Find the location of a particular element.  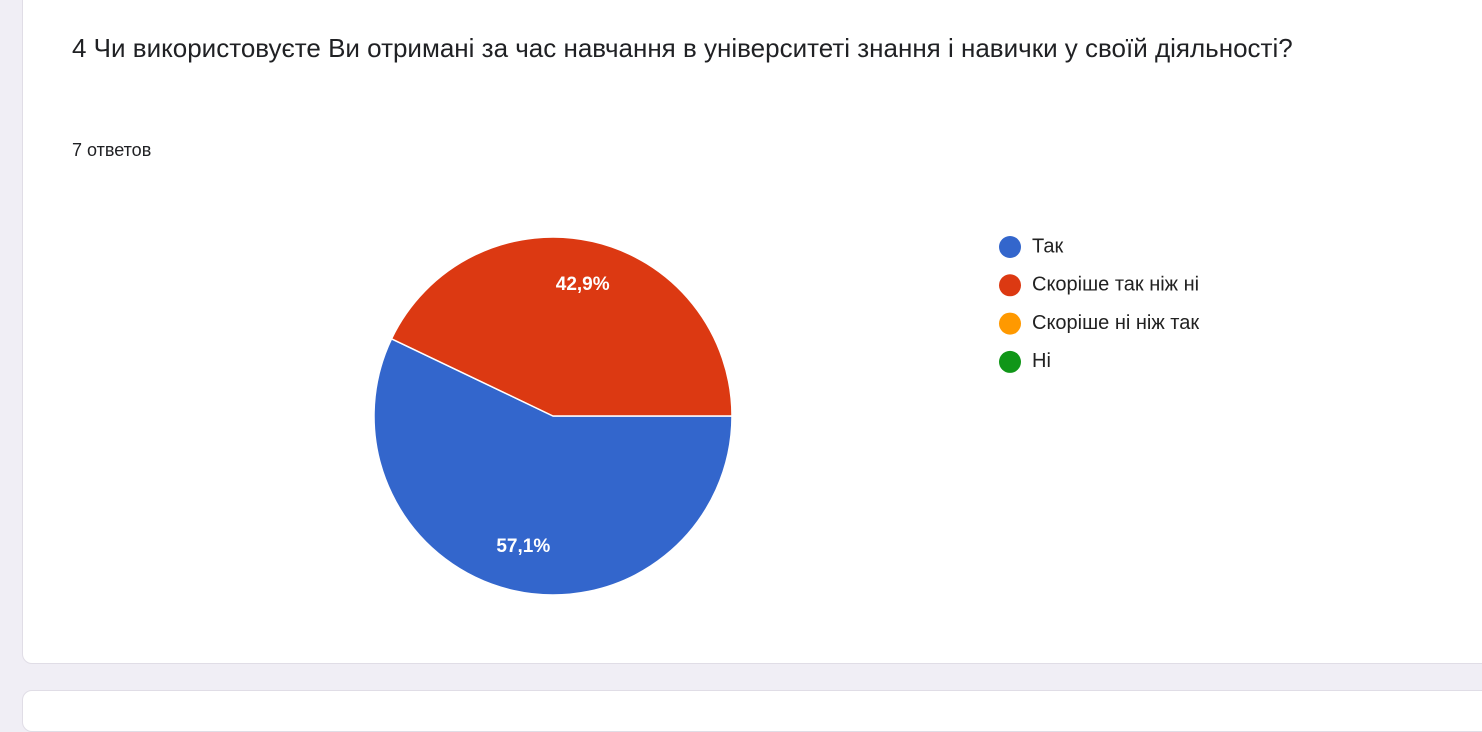

legend-label: Скоріше ні ніж так is located at coordinates (1115, 323).